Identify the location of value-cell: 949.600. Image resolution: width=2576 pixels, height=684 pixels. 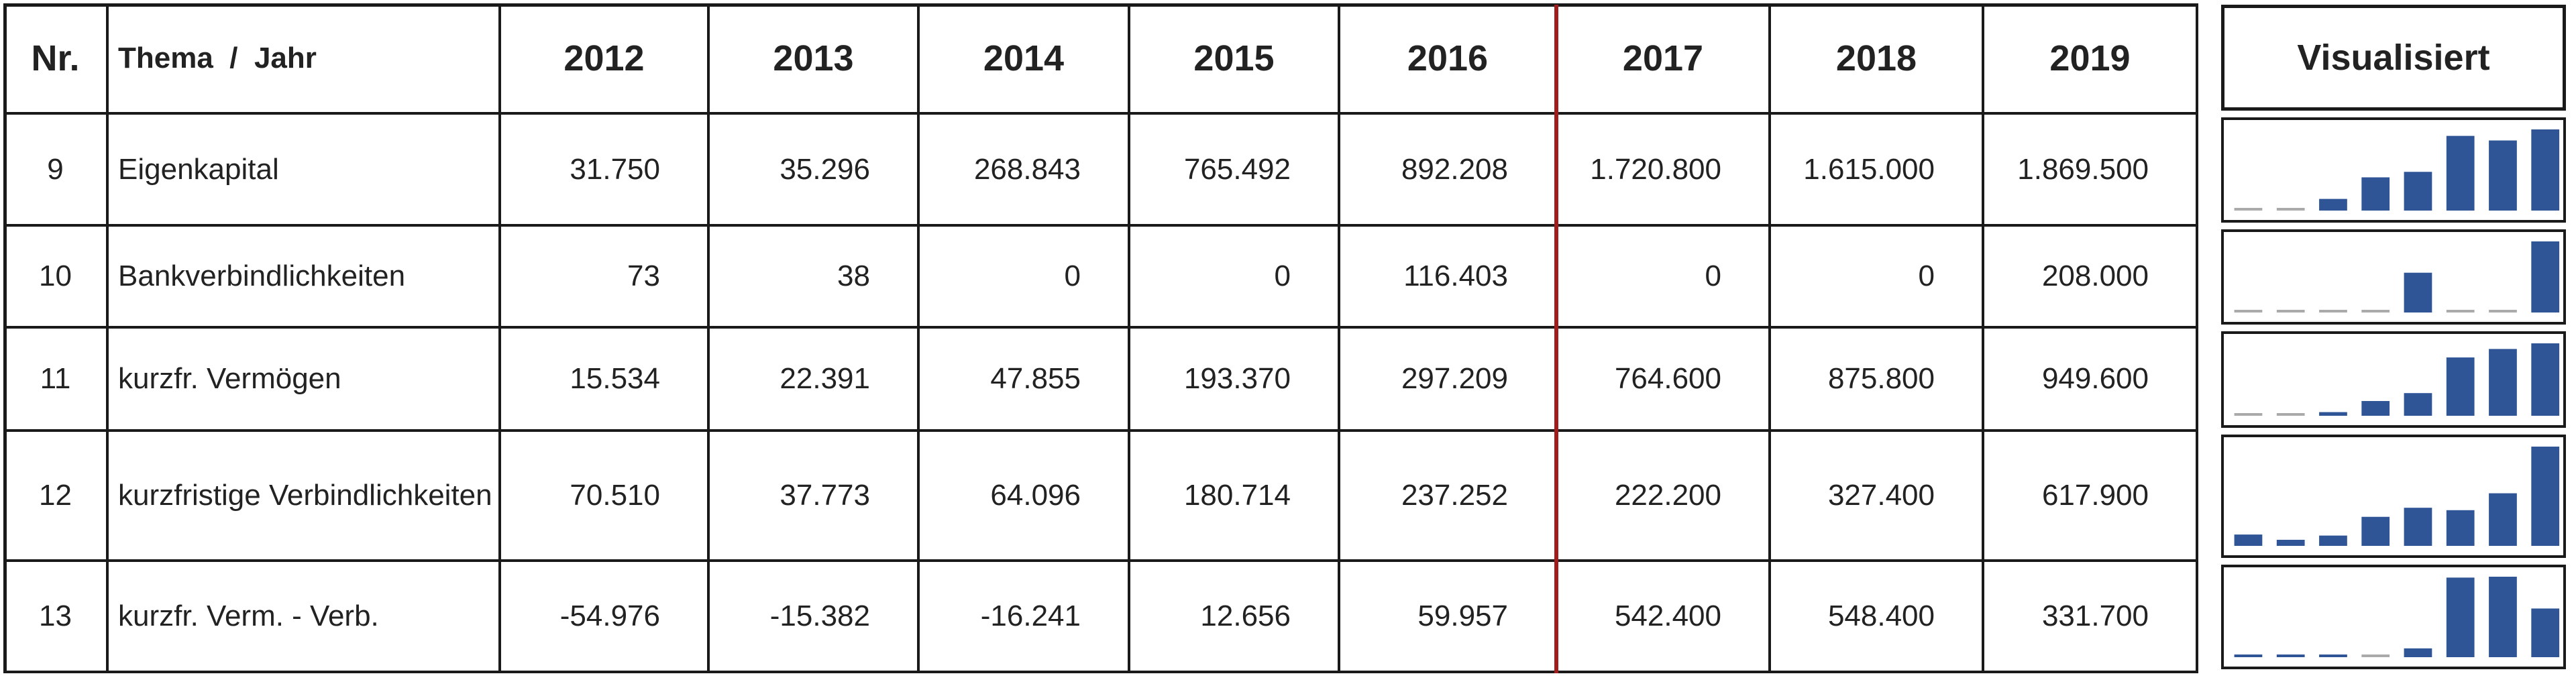
(2091, 380).